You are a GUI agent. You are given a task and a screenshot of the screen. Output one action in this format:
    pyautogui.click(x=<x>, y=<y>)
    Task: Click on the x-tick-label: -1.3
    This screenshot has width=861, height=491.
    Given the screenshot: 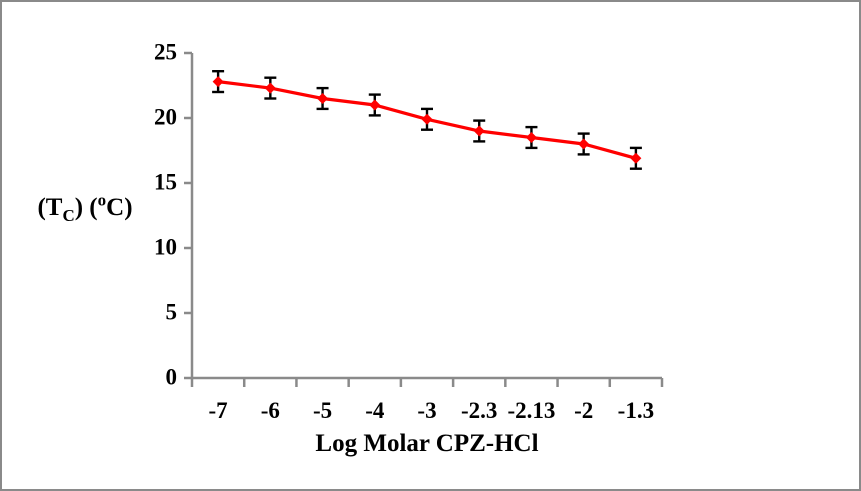 What is the action you would take?
    pyautogui.click(x=636, y=410)
    